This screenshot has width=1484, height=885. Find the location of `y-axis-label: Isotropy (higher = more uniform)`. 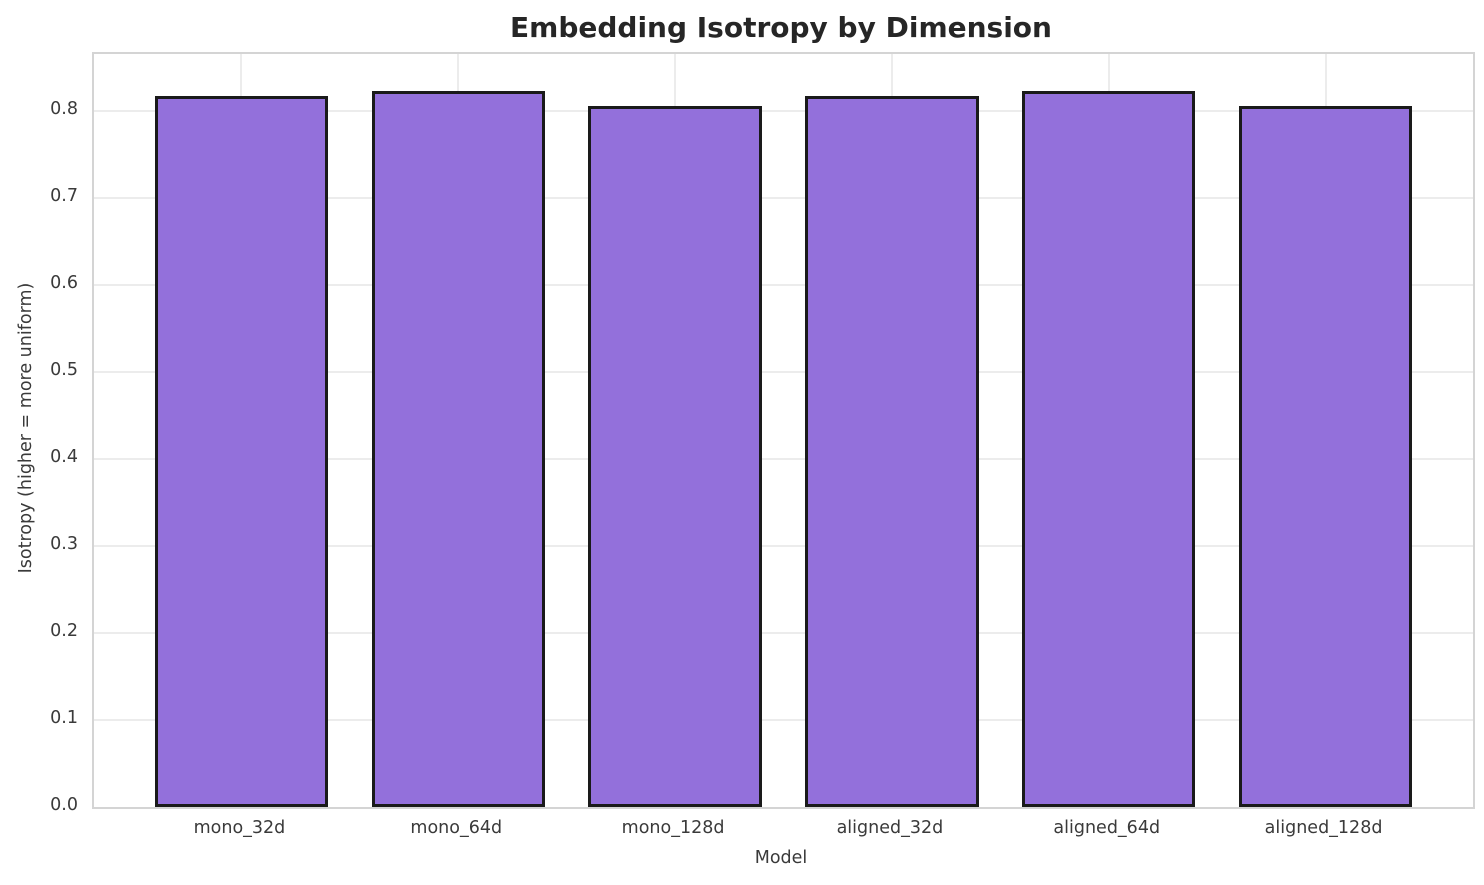

y-axis-label: Isotropy (higher = more uniform) is located at coordinates (26, 428).